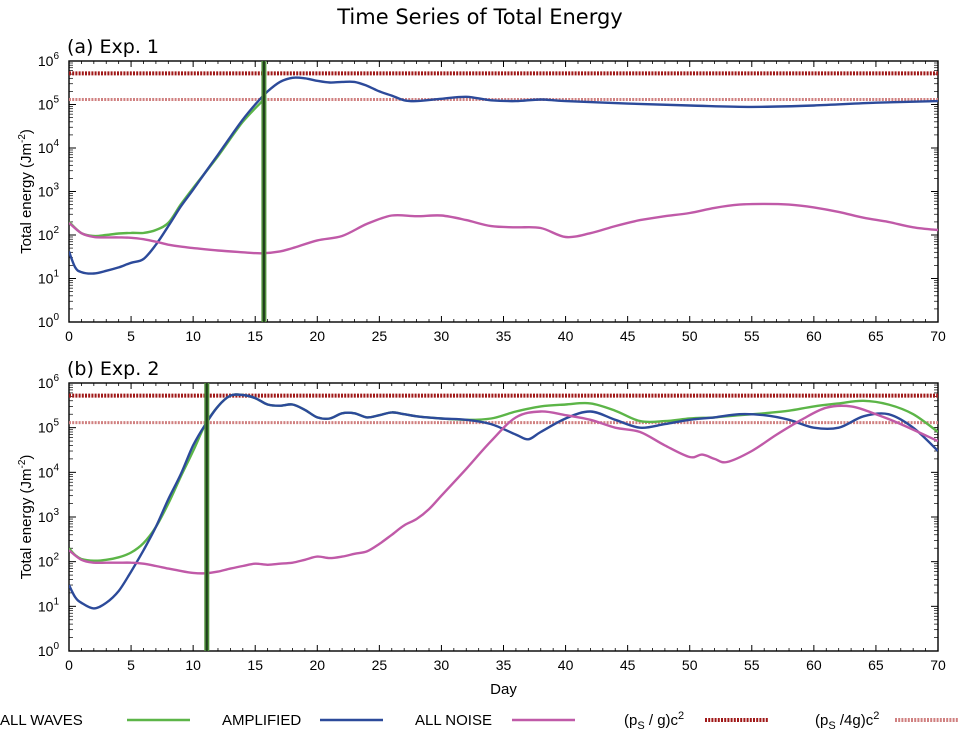 Image resolution: width=969 pixels, height=729 pixels. I want to click on panel-label: (b) Exp. 2, so click(113, 369).